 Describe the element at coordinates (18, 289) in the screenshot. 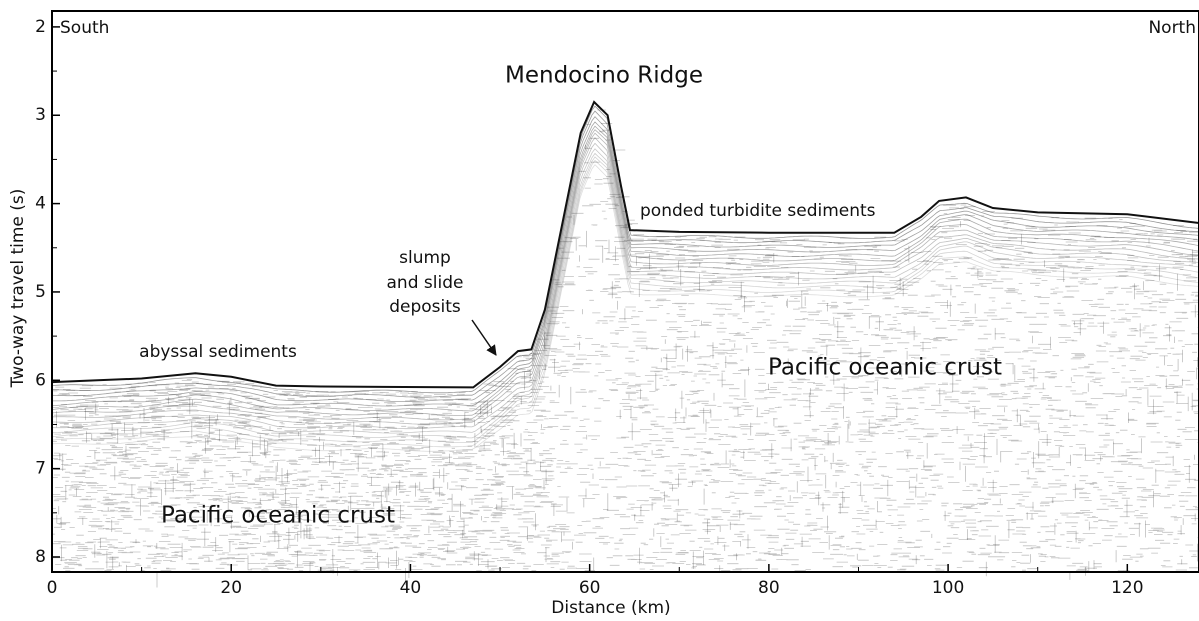

I see `y-axis-label: Two-way travel time (s)` at that location.